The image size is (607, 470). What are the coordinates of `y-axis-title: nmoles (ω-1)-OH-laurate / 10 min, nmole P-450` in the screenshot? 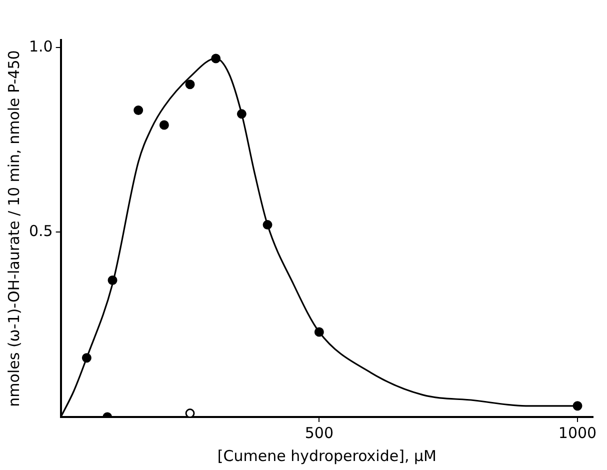 It's located at (13, 228).